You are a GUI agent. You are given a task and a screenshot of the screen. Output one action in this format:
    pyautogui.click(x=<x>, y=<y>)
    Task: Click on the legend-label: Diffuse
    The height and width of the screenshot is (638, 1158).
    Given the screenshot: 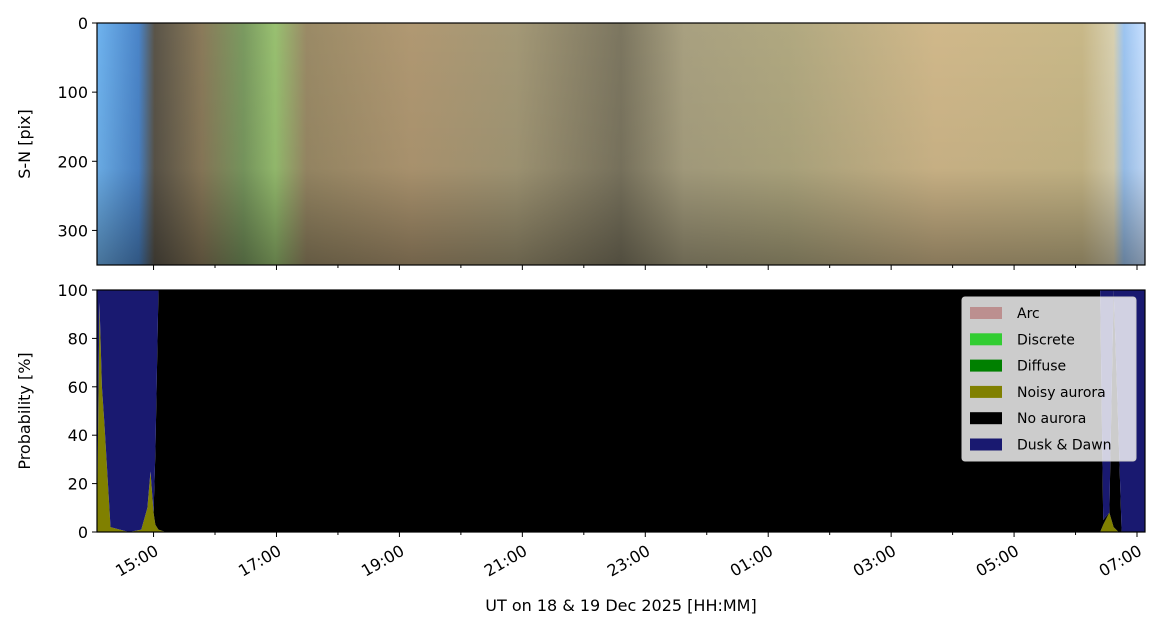 What is the action you would take?
    pyautogui.click(x=1041, y=367)
    